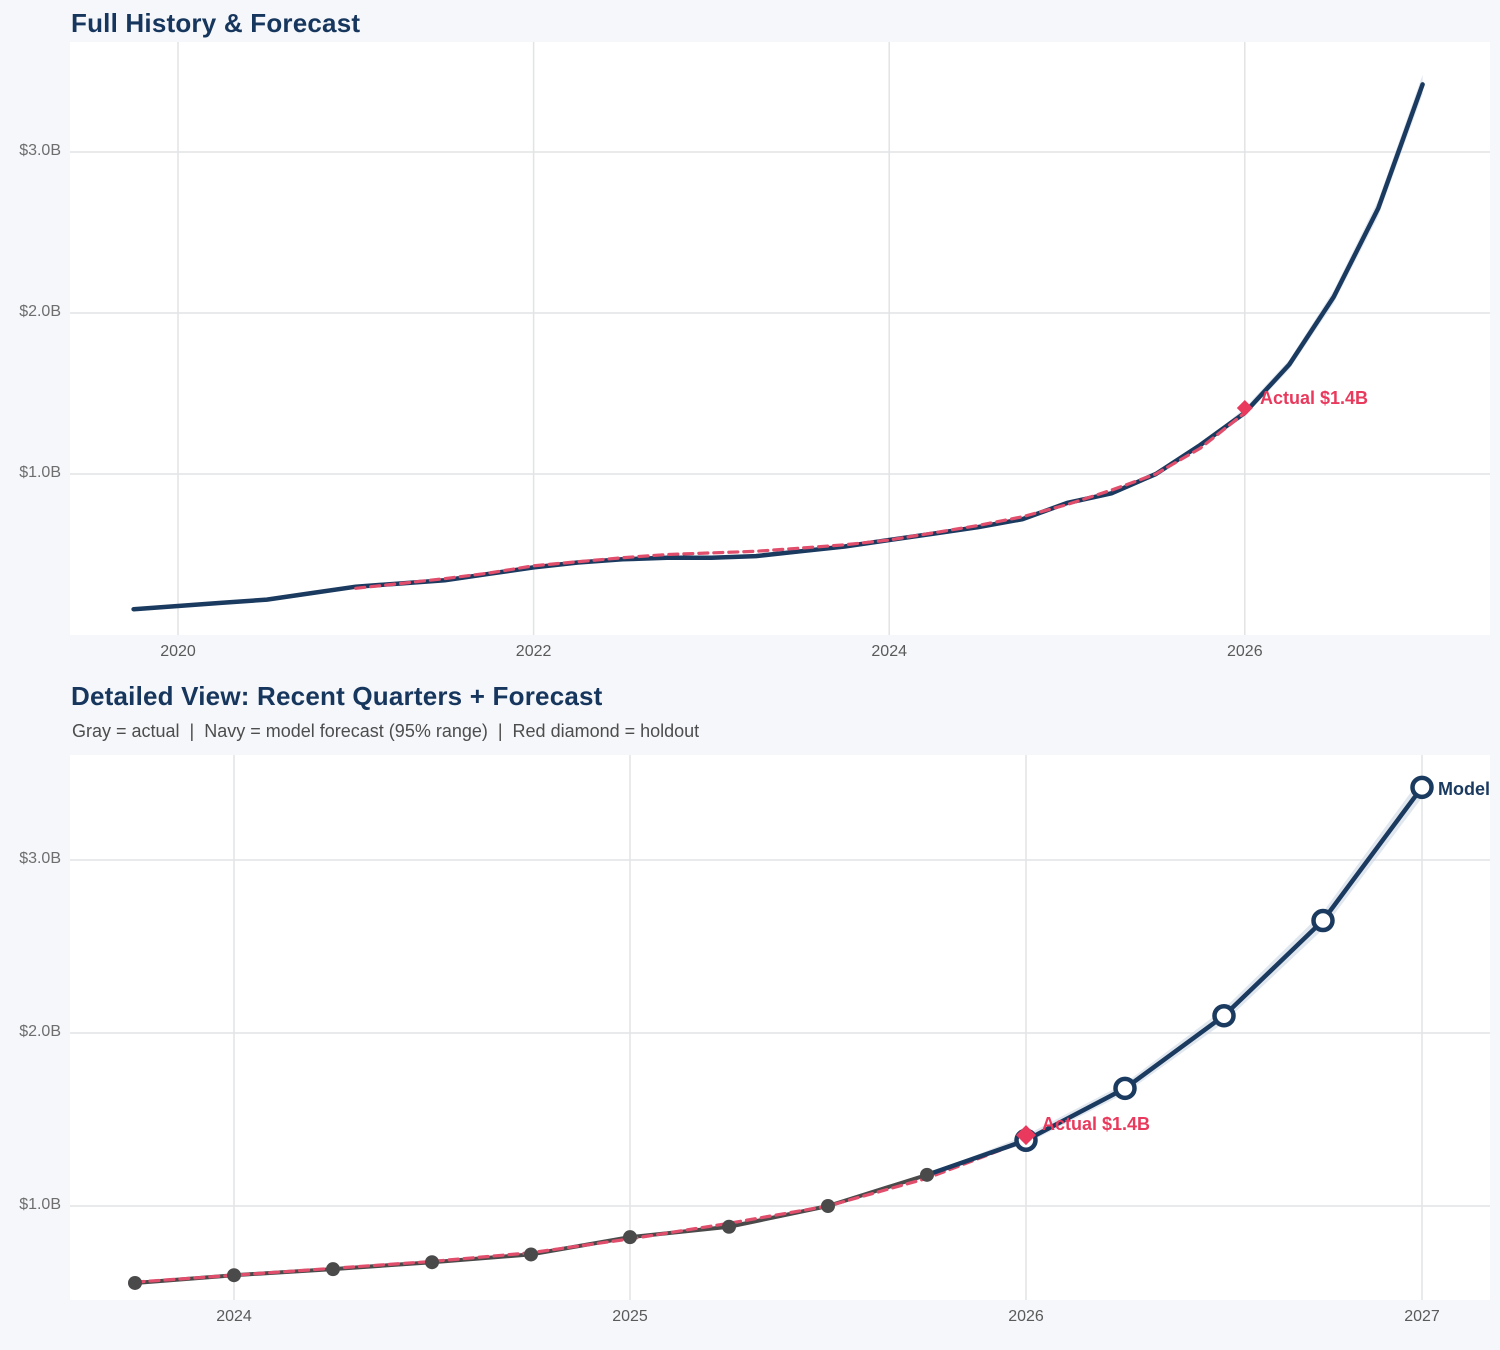 Image resolution: width=1500 pixels, height=1350 pixels. What do you see at coordinates (533, 651) in the screenshot?
I see `x-axis-tick-label: 2022` at bounding box center [533, 651].